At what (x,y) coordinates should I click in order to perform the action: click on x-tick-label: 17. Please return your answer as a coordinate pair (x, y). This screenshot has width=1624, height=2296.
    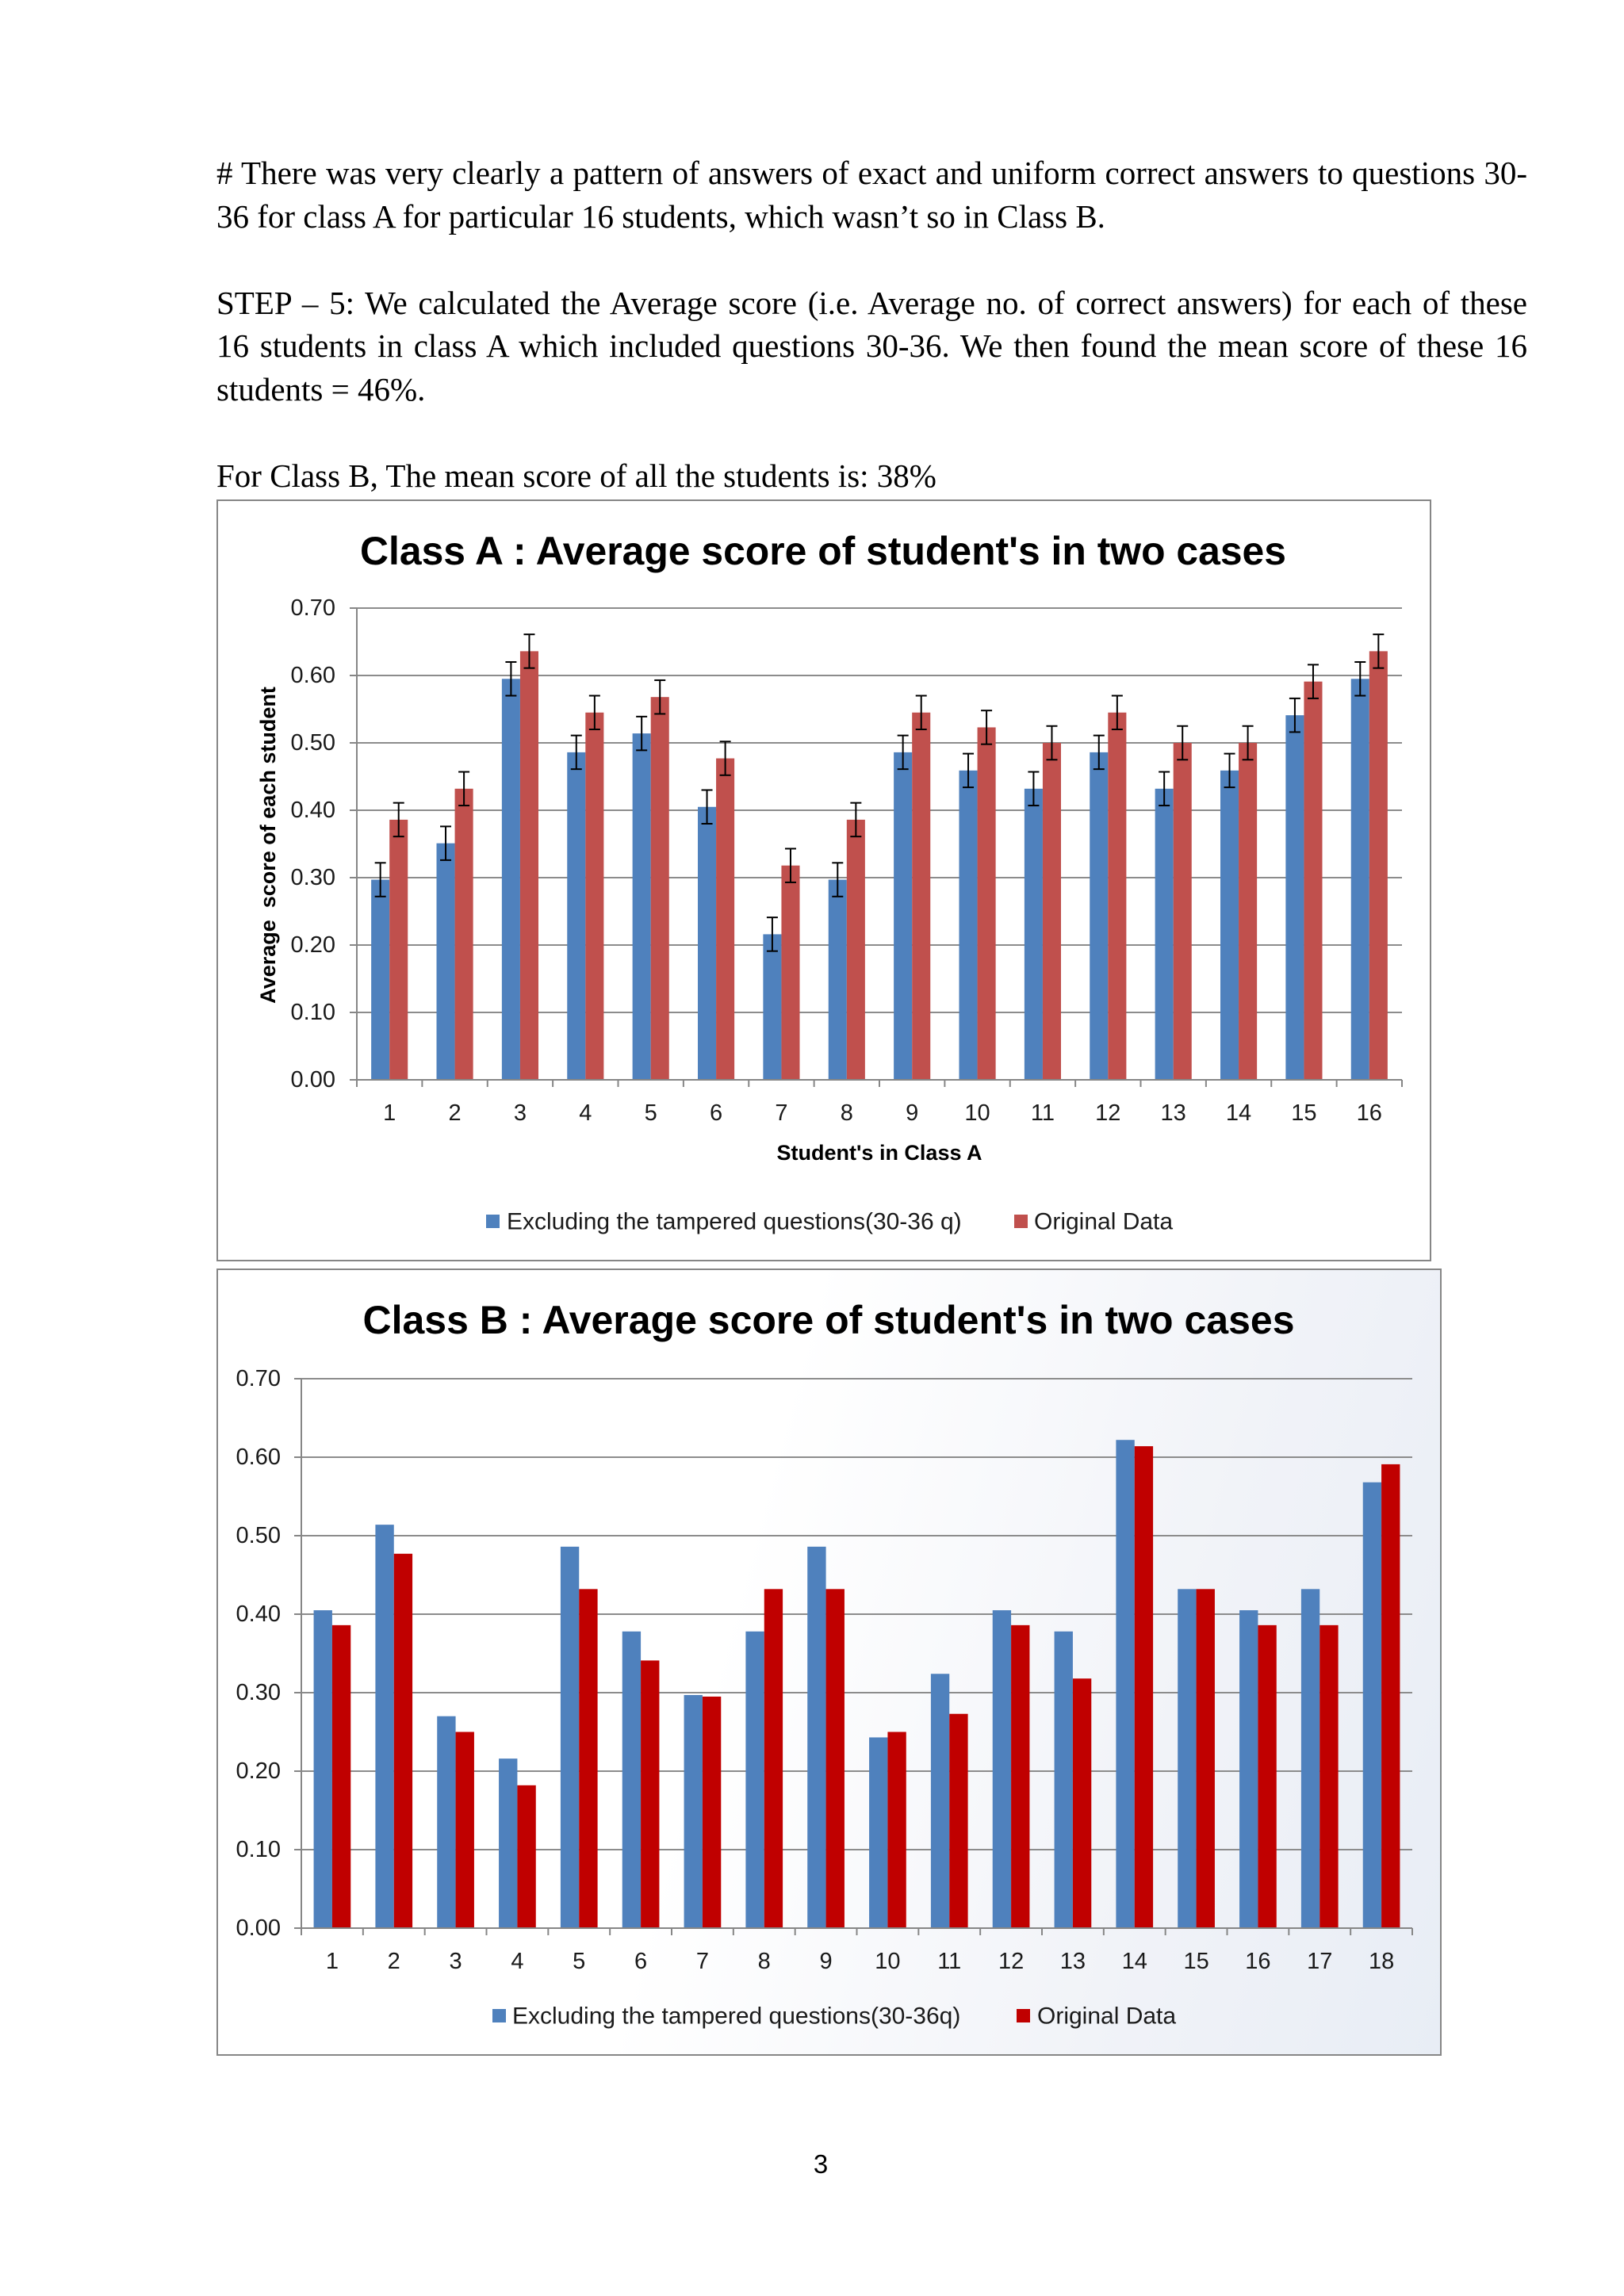
    Looking at the image, I should click on (1319, 1961).